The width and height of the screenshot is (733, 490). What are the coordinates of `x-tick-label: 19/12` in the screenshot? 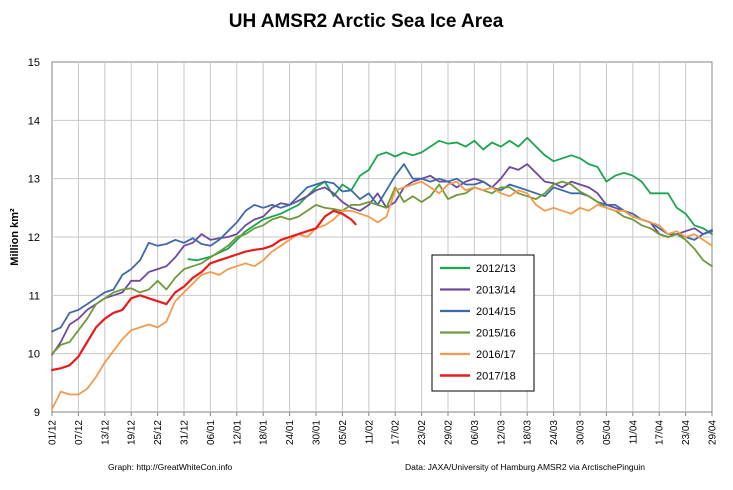 It's located at (132, 432).